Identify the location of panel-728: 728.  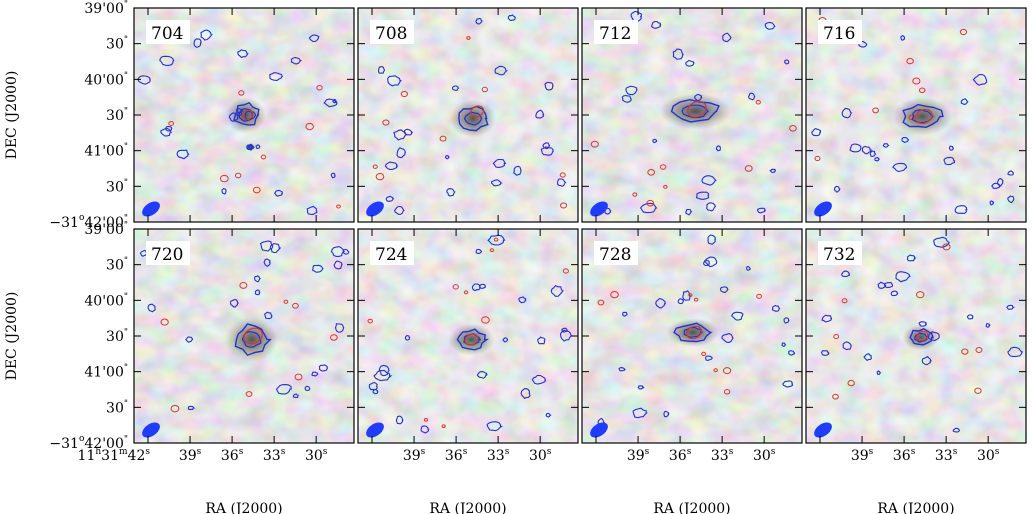
(692, 336).